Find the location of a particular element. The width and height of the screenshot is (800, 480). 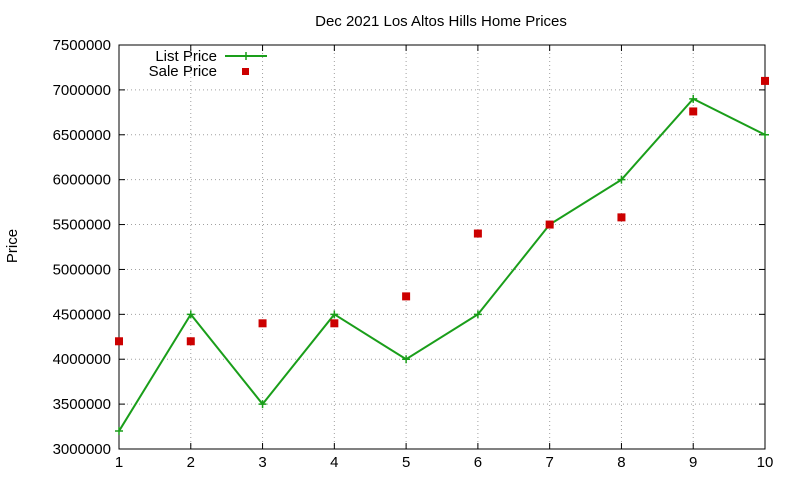

y-axis-label: Price is located at coordinates (12, 246).